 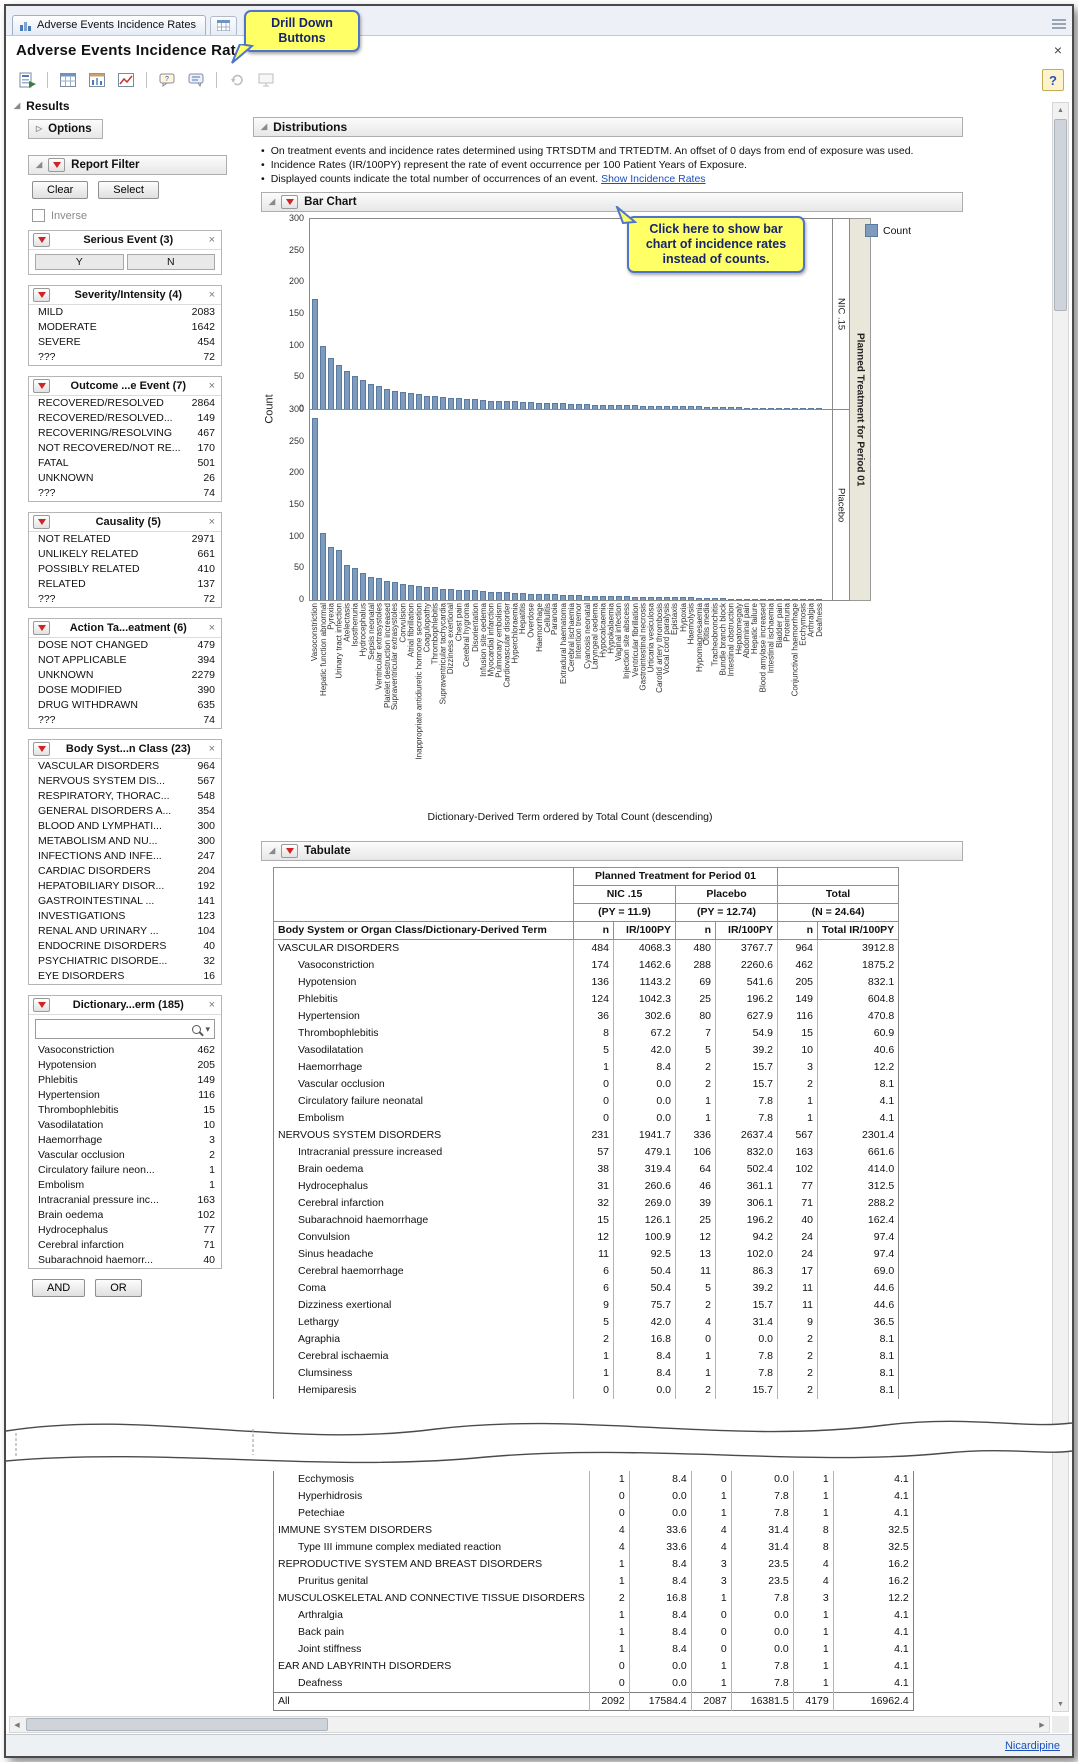 I want to click on term-cell: Petechiae, so click(x=321, y=1513).